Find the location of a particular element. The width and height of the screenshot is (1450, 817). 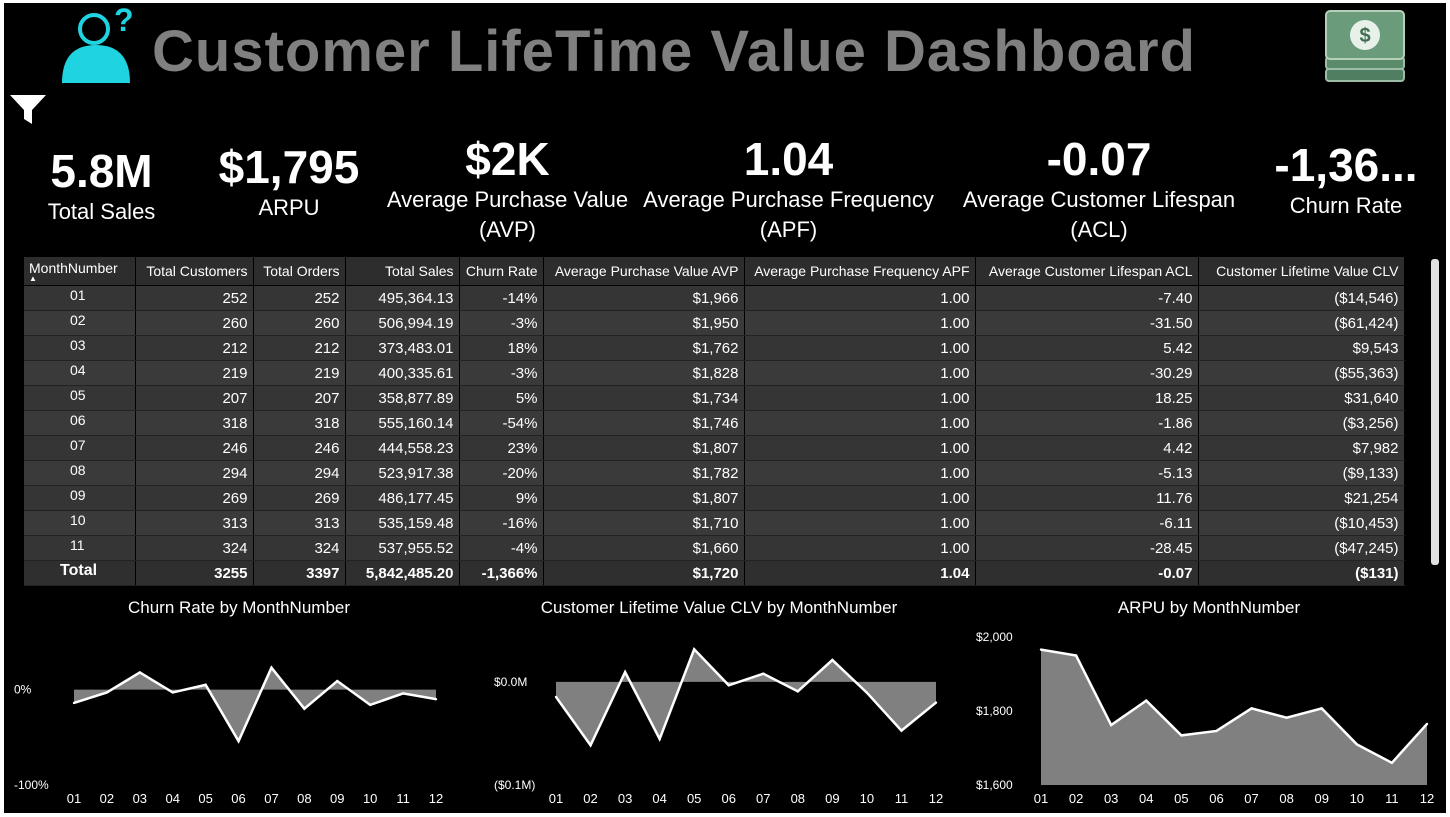

table-cell: $21,254 is located at coordinates (1301, 498).